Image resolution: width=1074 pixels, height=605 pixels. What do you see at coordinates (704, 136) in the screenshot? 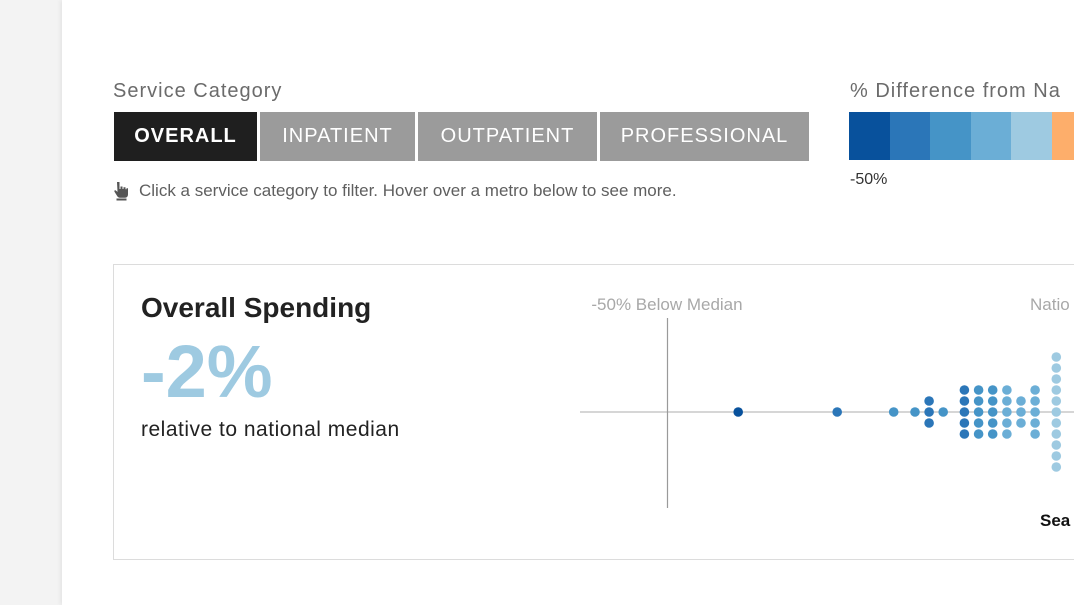
I see `filter-button-professional: PROFESSIONAL` at bounding box center [704, 136].